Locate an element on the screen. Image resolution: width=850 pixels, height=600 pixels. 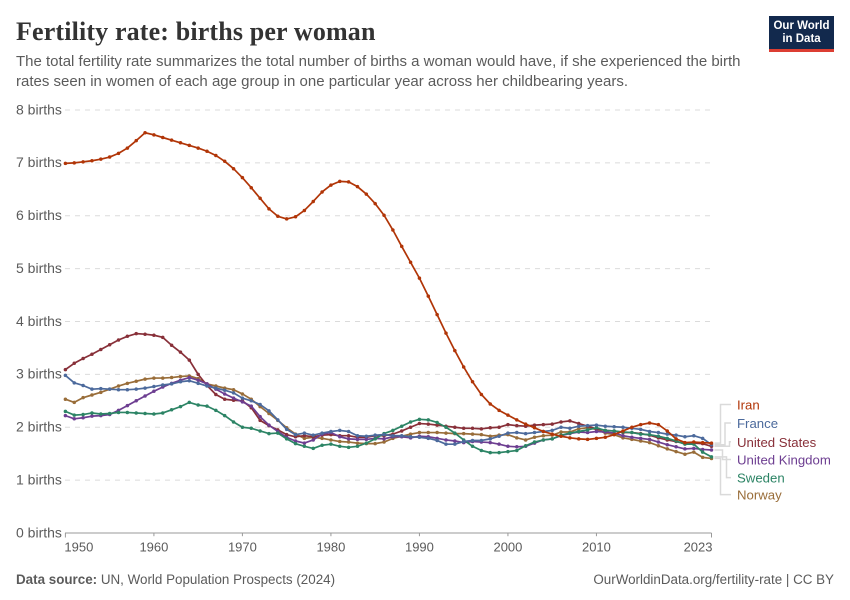
svg-text: 1990 is located at coordinates (419, 547).